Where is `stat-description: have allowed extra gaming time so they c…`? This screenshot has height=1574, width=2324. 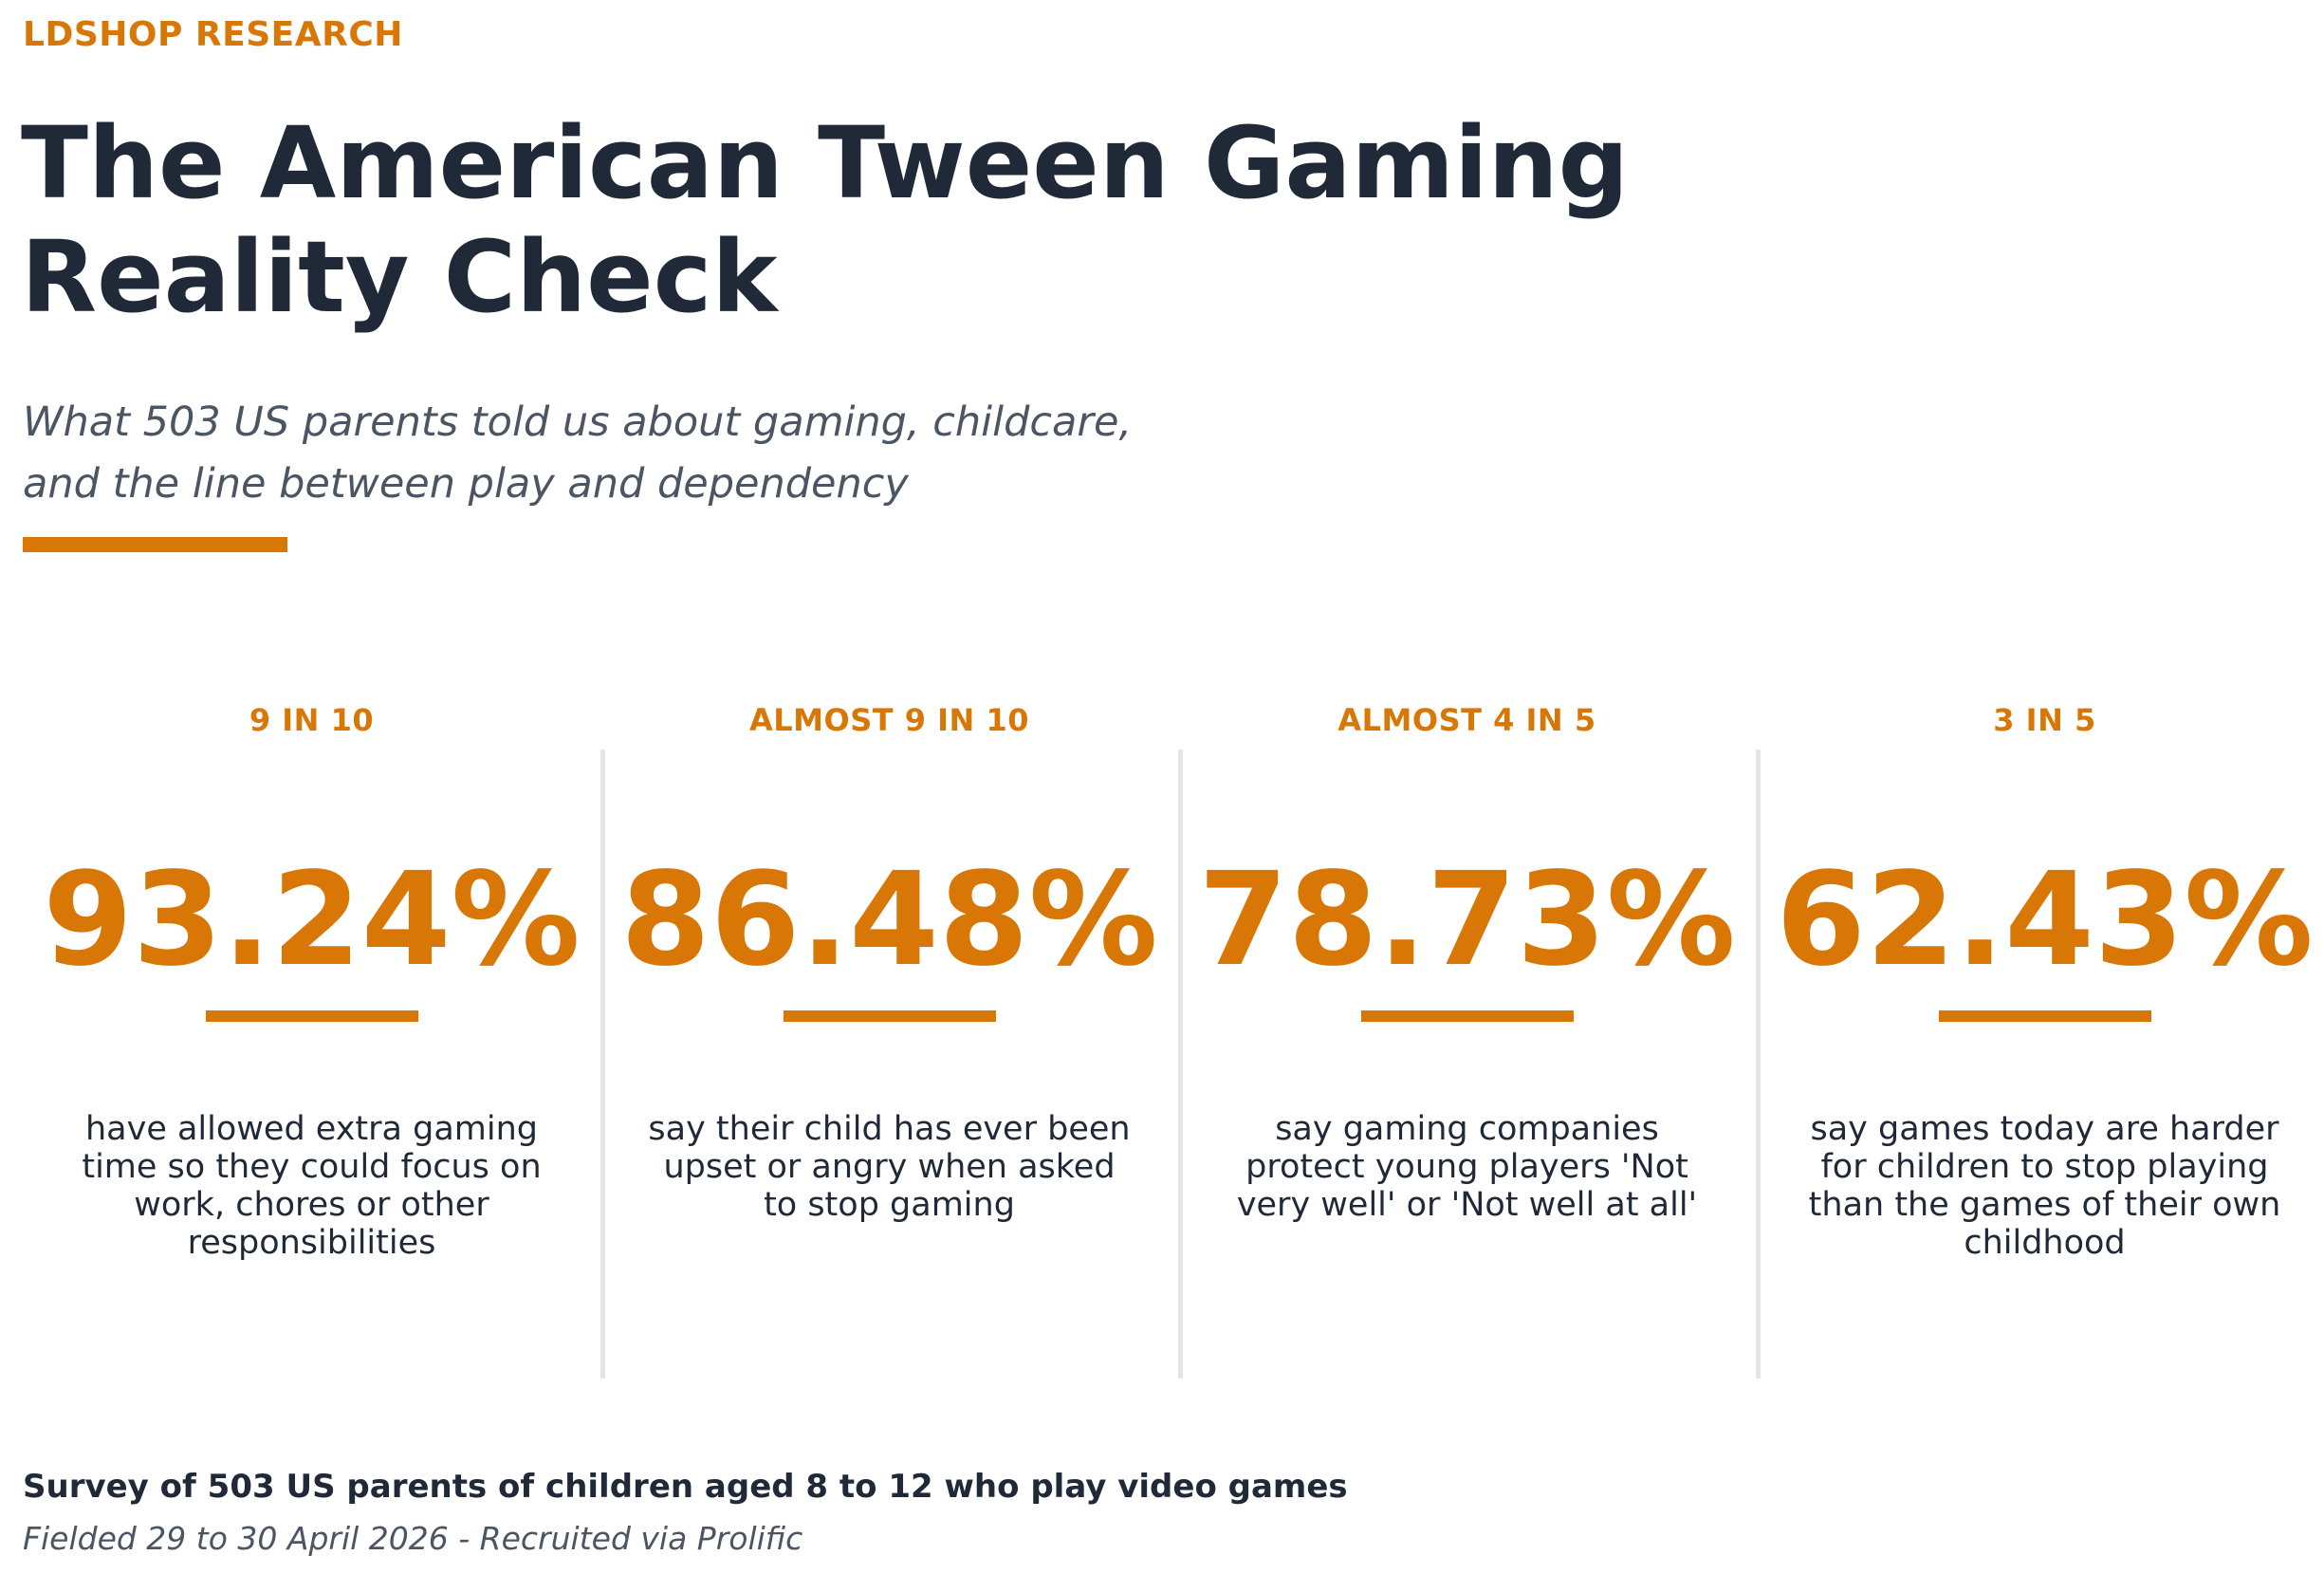 stat-description: have allowed extra gaming time so they c… is located at coordinates (312, 1186).